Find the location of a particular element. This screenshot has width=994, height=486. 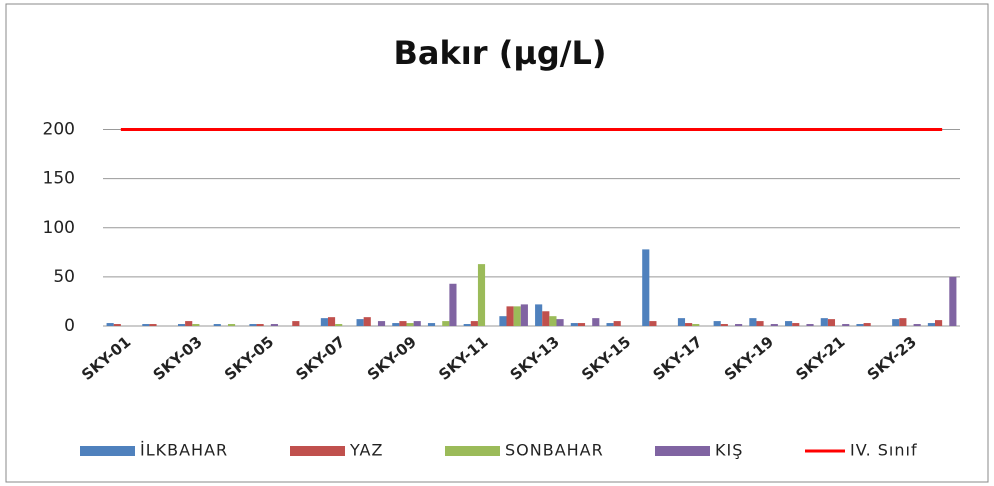

chart-title: Bakır (µg/L) is located at coordinates (500, 53).